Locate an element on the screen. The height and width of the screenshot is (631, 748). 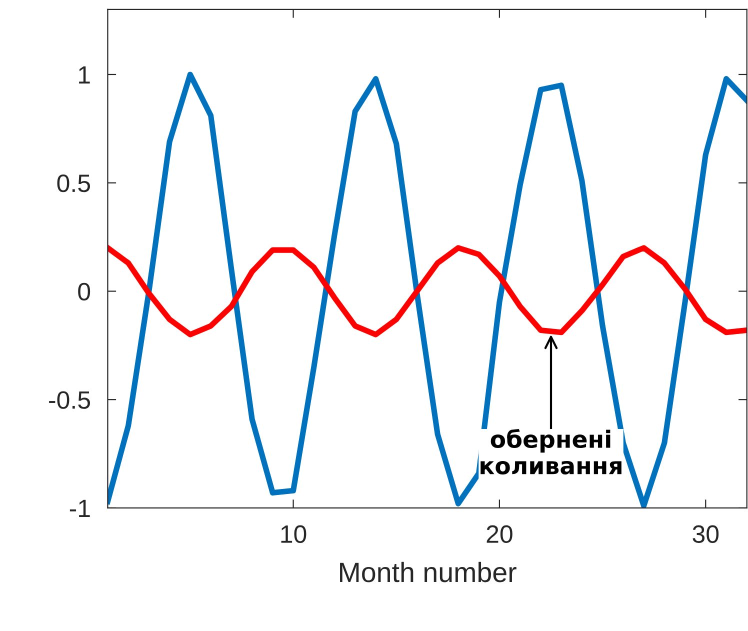
y-tick-label: 1 is located at coordinates (84, 75).